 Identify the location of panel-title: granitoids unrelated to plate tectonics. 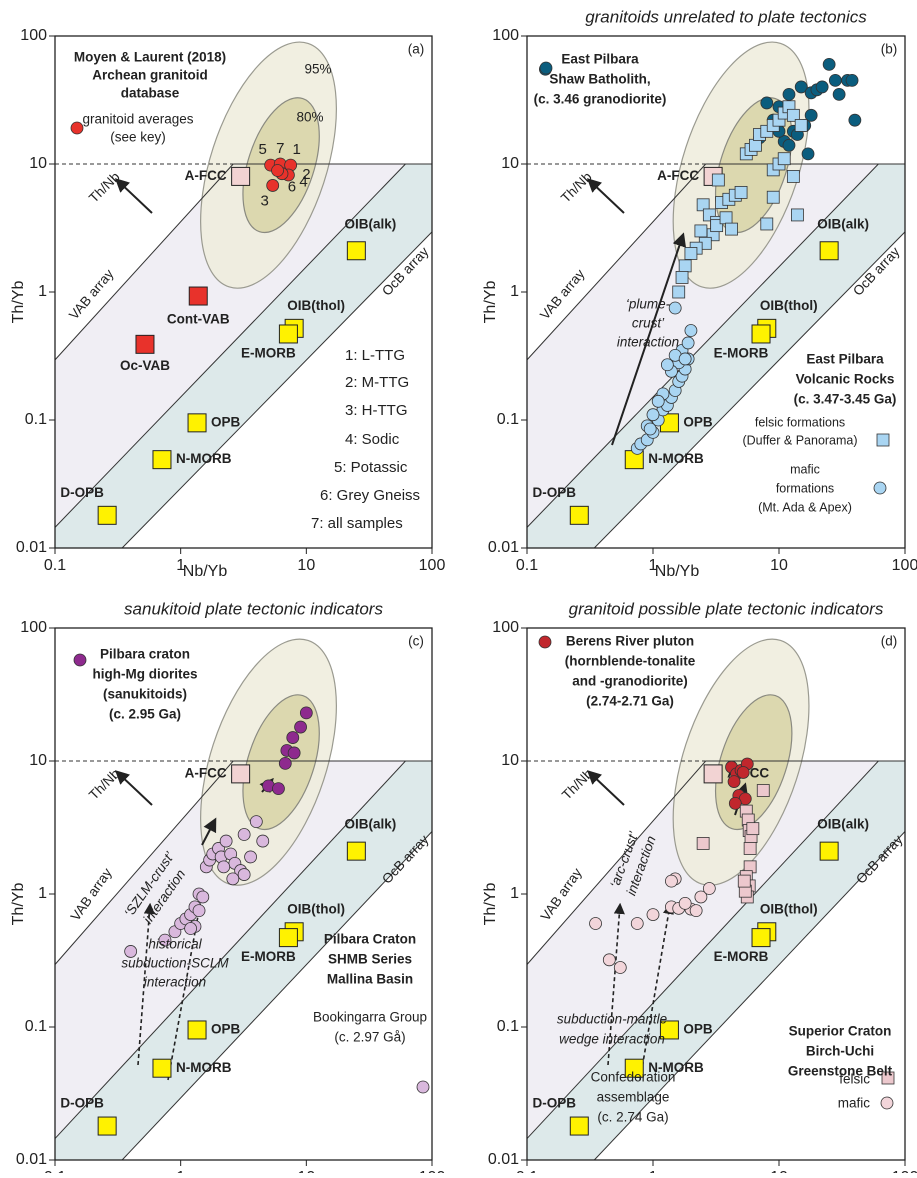
(726, 16).